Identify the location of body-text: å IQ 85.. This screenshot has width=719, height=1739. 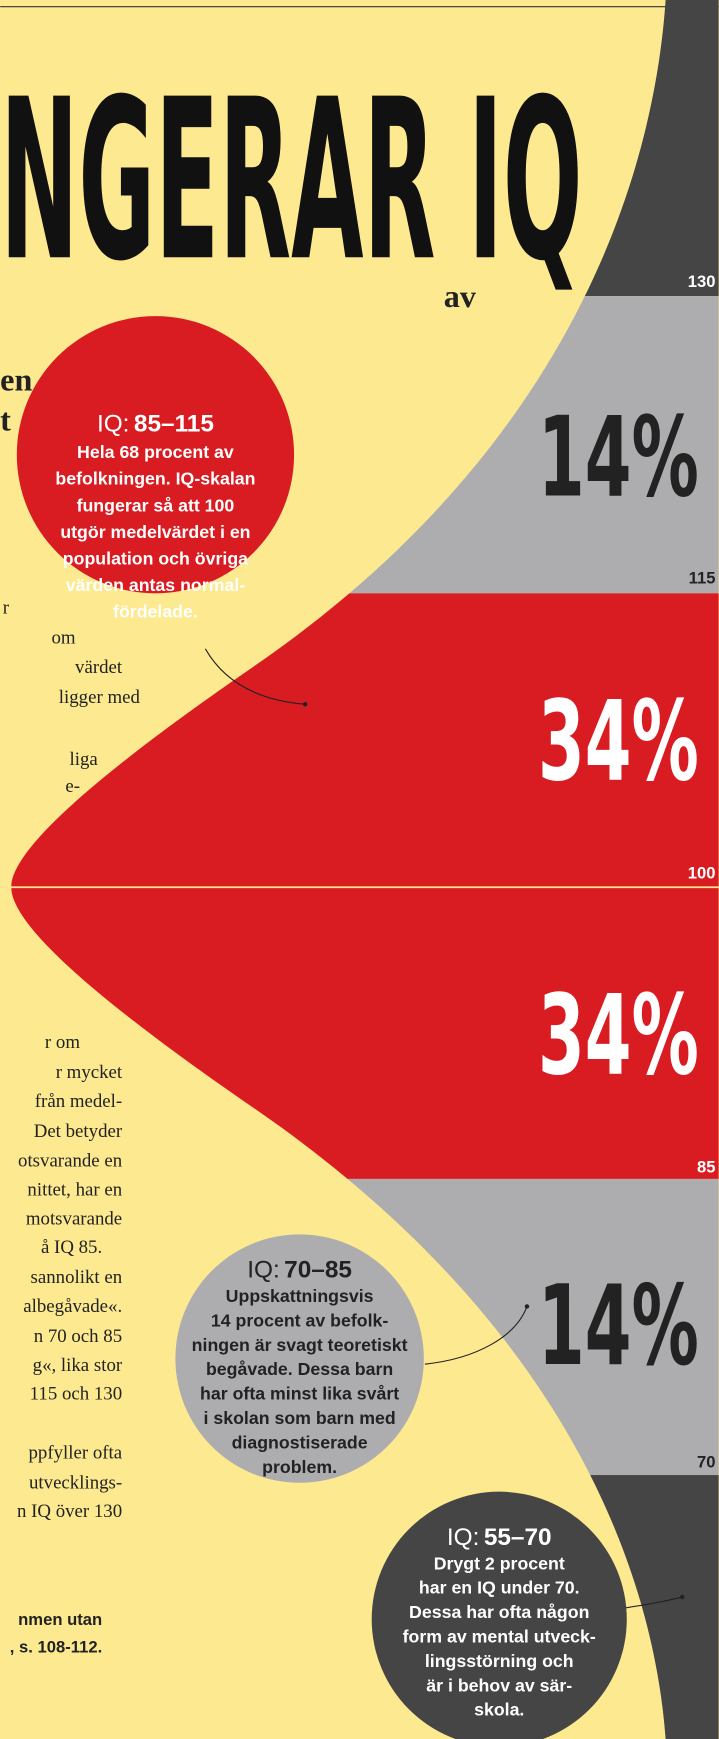
(71, 1247).